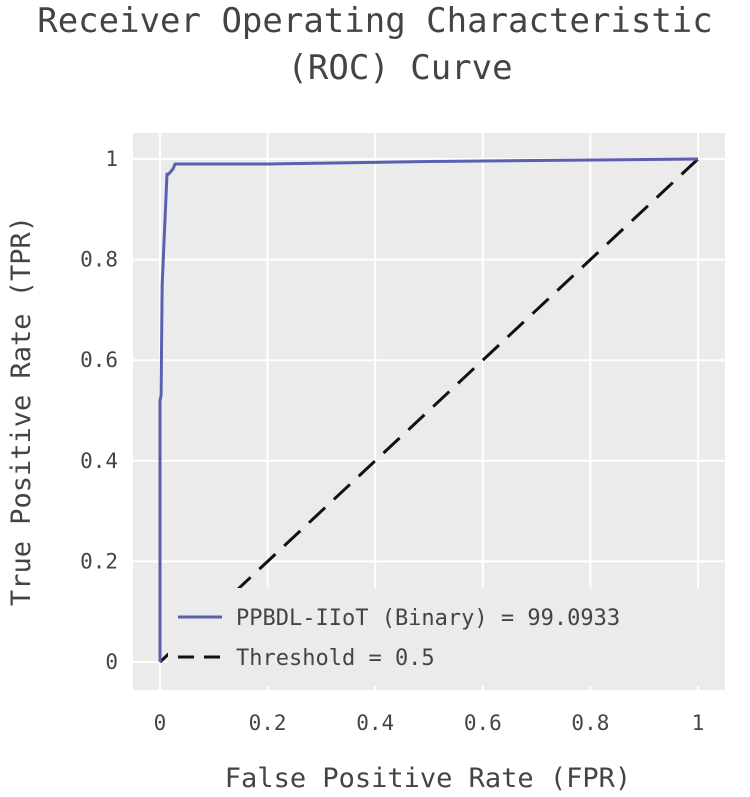  Describe the element at coordinates (429, 723) in the screenshot. I see `x-tick-labels: 0 0.2 0.4 0.6 0.8 1` at that location.